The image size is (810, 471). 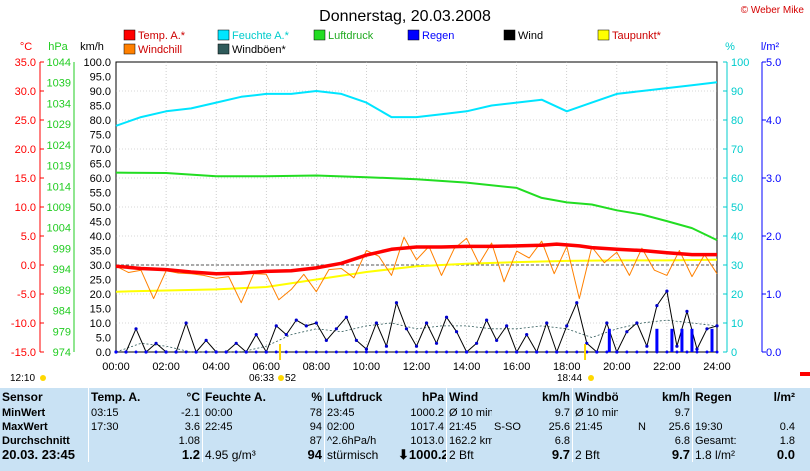 I want to click on cell-rain-c: 0.0, so click(x=785, y=455).